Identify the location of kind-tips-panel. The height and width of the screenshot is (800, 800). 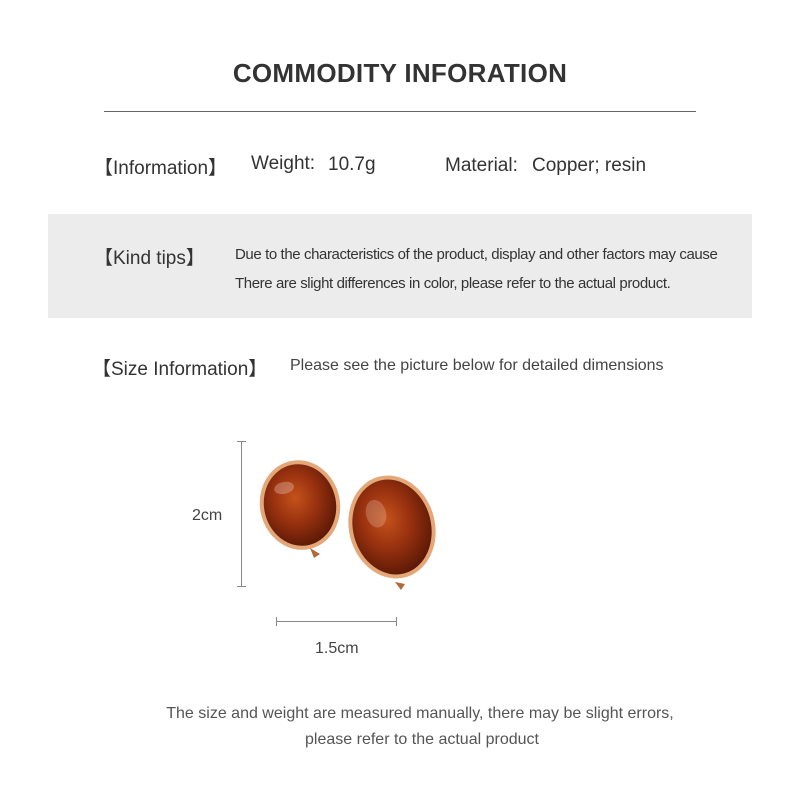
(400, 266).